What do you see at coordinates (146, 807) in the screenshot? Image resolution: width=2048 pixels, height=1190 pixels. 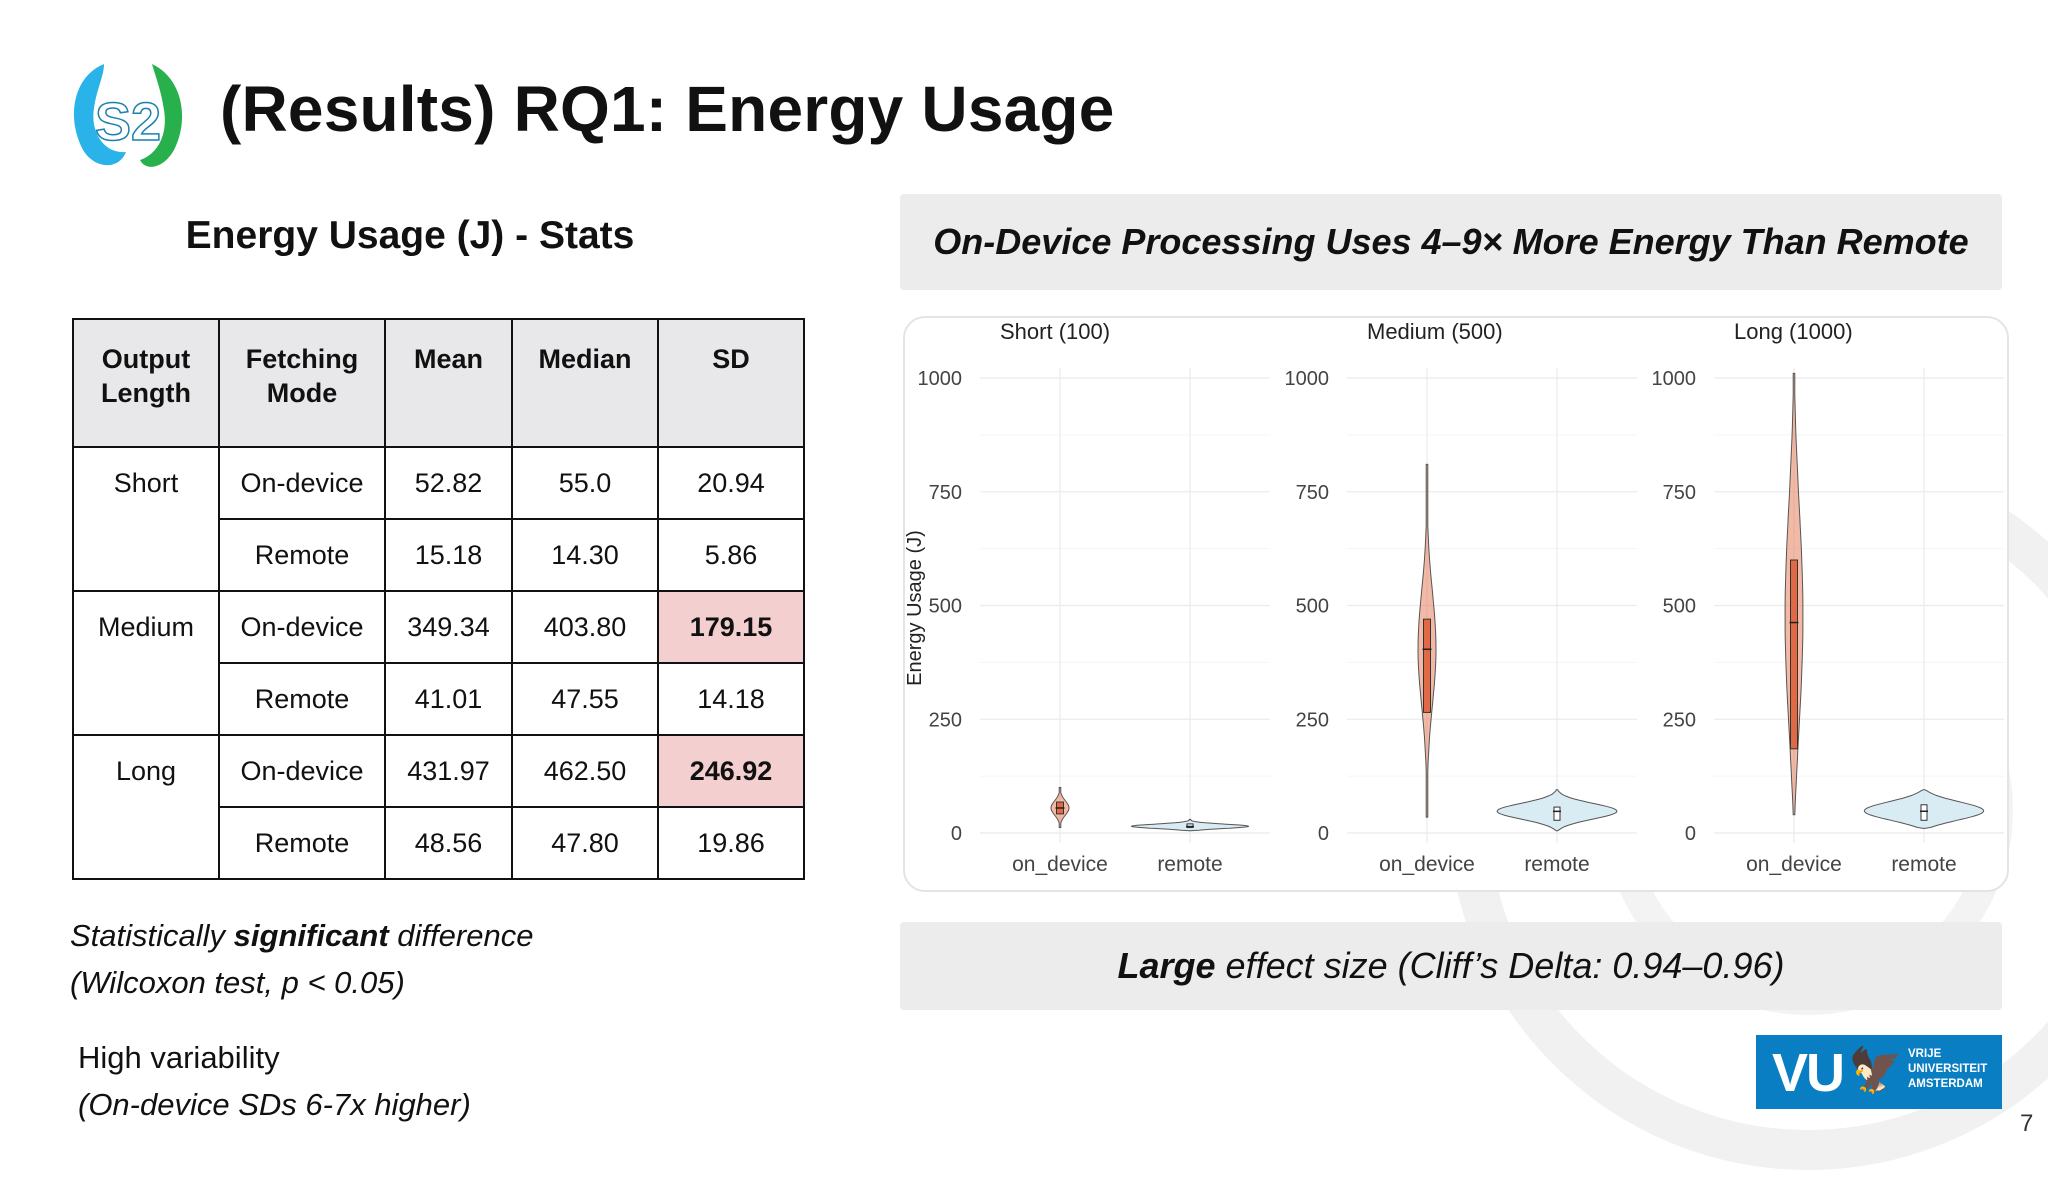 I see `group-label-long: Long` at bounding box center [146, 807].